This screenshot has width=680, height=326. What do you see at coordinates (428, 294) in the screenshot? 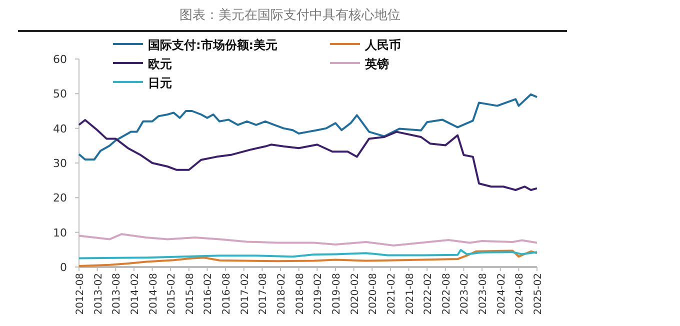
I see `x-tick-label: 2022-02` at bounding box center [428, 294].